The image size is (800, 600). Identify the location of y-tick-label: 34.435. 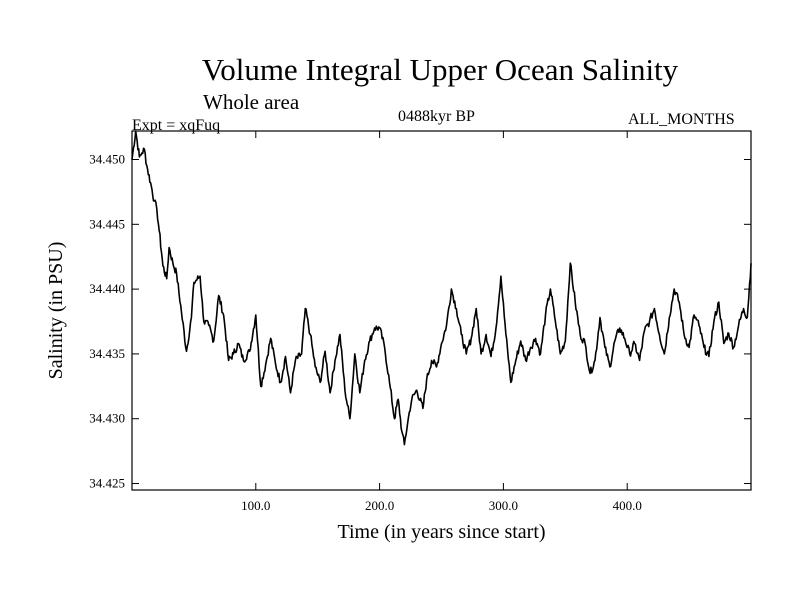
(107, 353).